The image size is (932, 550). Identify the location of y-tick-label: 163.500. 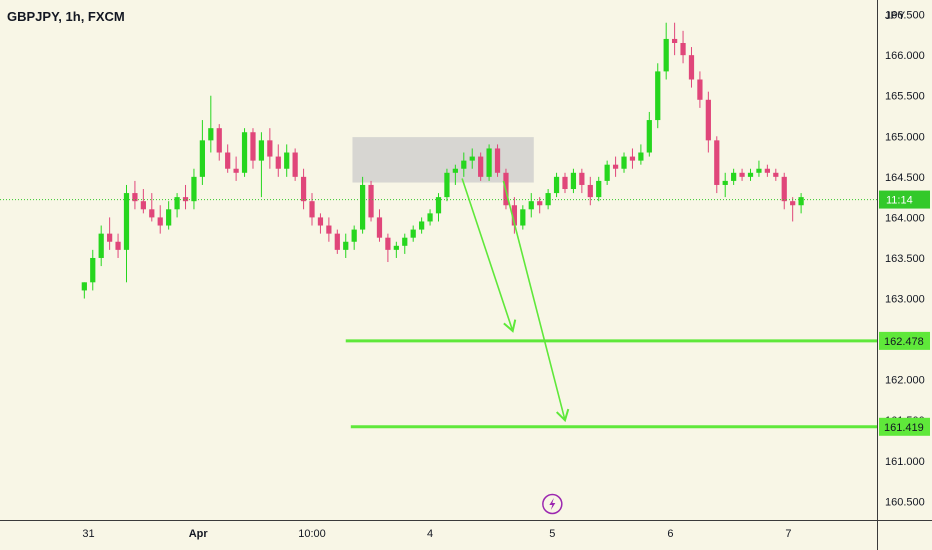
(905, 259).